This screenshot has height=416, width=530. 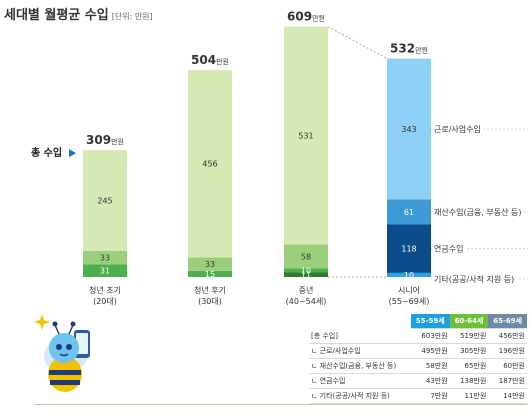 I want to click on category-label: 시니어, so click(x=409, y=290).